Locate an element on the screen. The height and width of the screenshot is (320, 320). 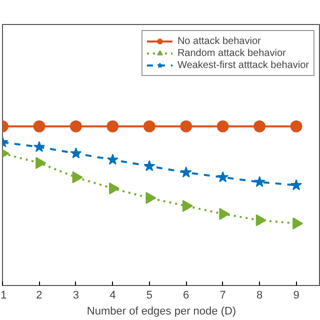
x-tick-label: 5 is located at coordinates (149, 296).